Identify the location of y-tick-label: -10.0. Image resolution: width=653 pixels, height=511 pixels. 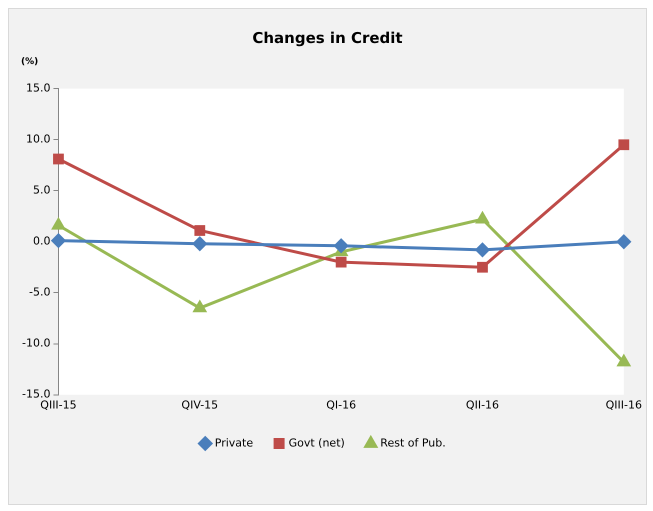
(36, 343).